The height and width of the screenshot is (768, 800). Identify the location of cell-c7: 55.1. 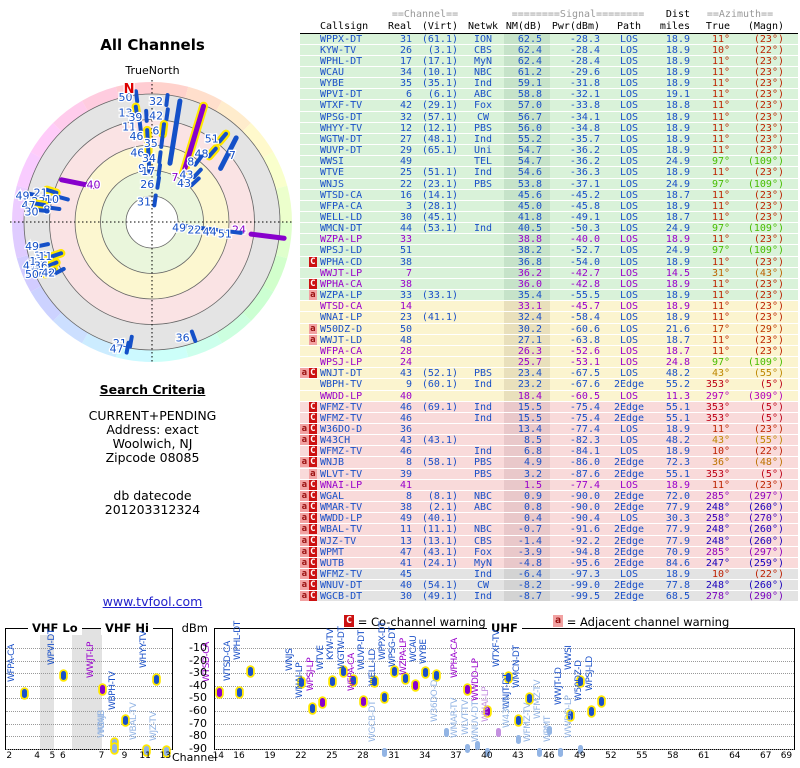
(677, 407).